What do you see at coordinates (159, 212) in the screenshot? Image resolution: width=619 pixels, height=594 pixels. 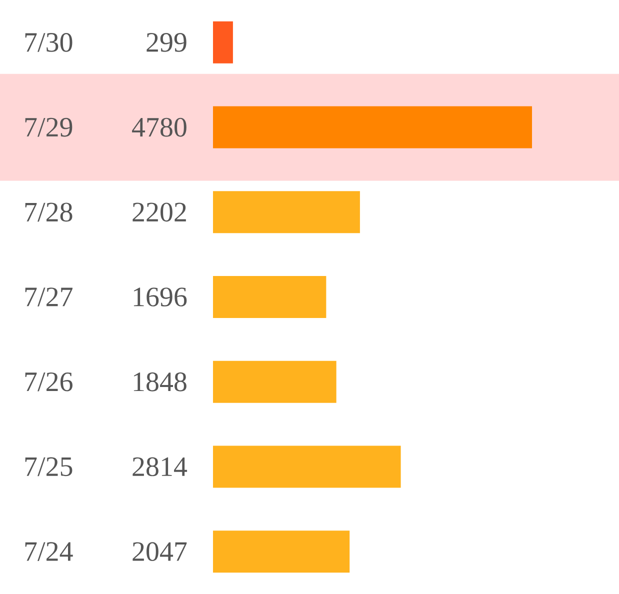 I see `data-label: 2202` at bounding box center [159, 212].